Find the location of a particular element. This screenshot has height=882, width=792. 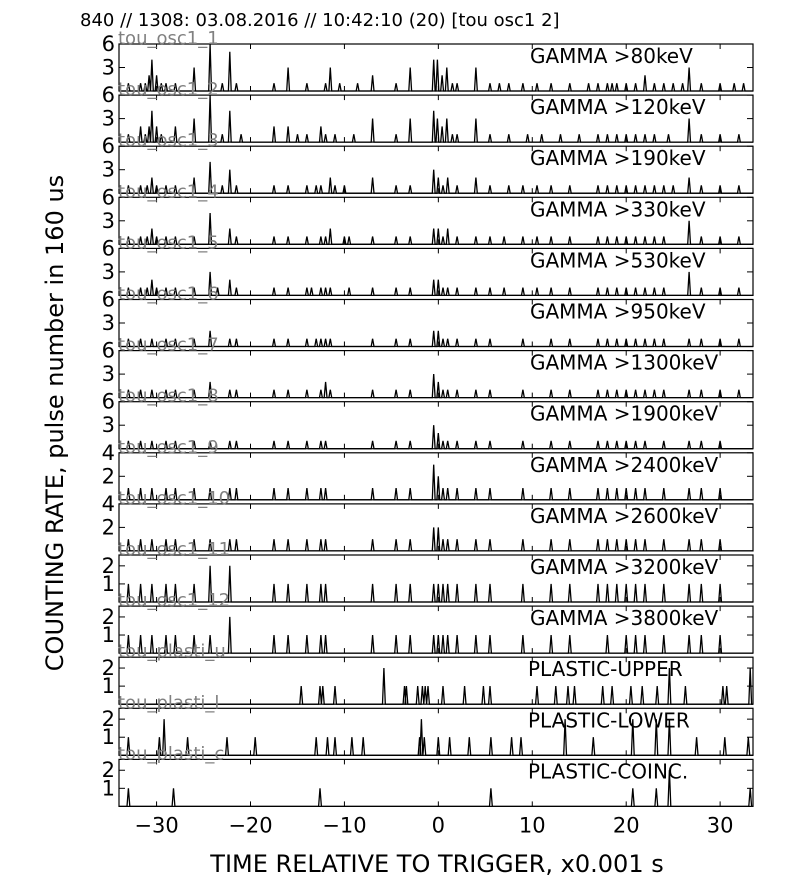

panel-label: GAMMA >120keV is located at coordinates (618, 107).